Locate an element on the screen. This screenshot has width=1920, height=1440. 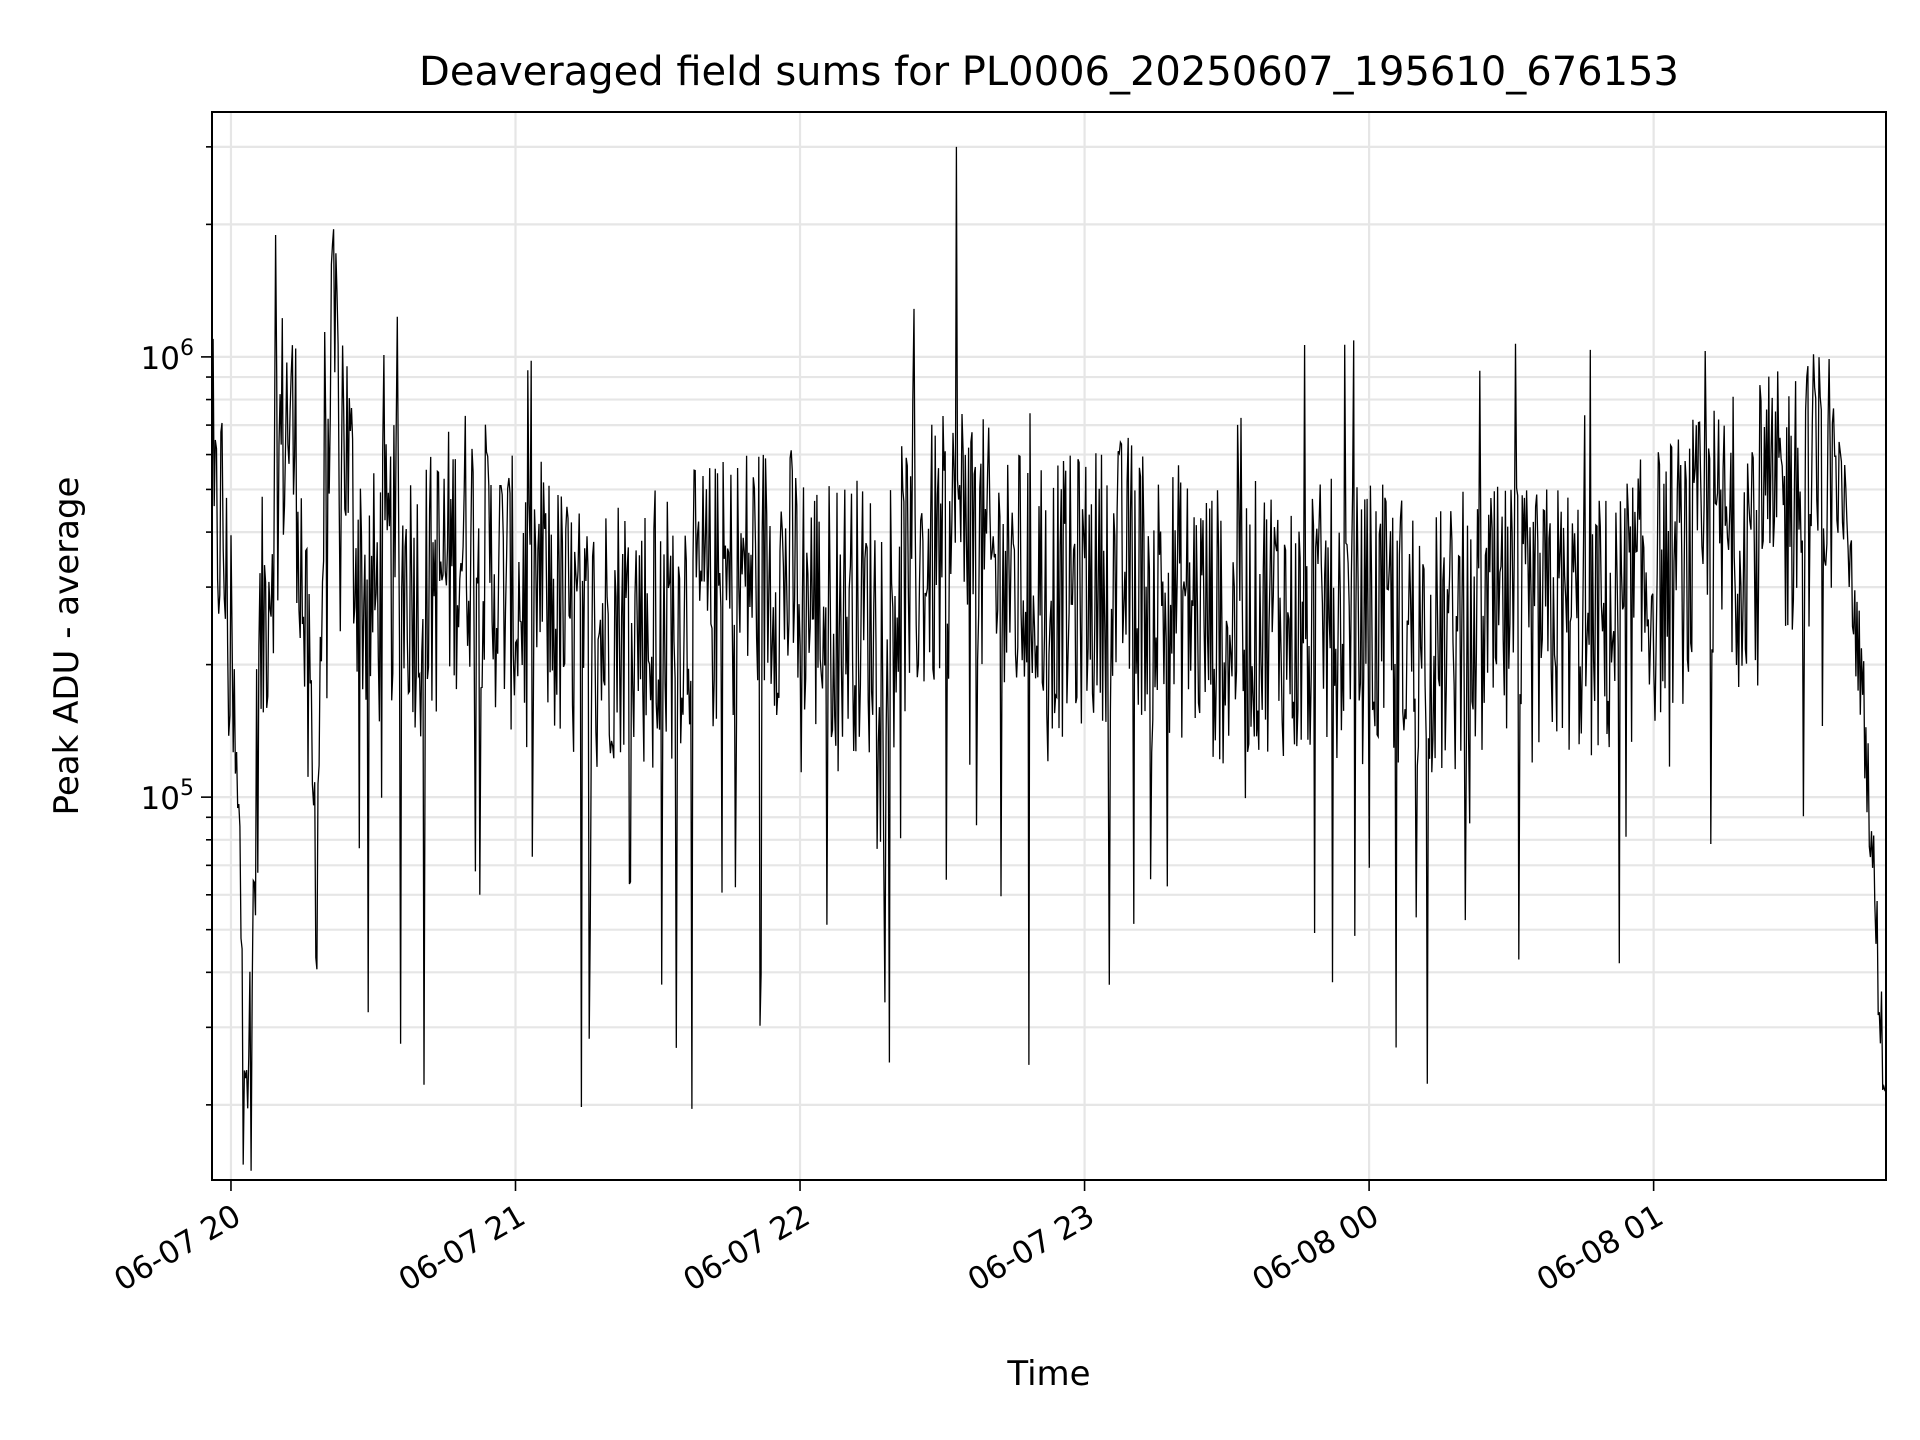
x-tick-label: 06-07 21 is located at coordinates (462, 1248).